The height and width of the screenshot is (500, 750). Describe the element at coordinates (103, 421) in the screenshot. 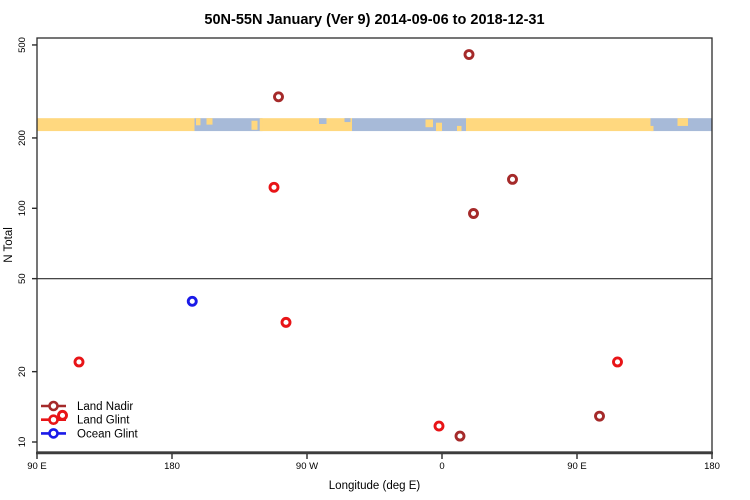

I see `legend-label: Land Glint` at that location.